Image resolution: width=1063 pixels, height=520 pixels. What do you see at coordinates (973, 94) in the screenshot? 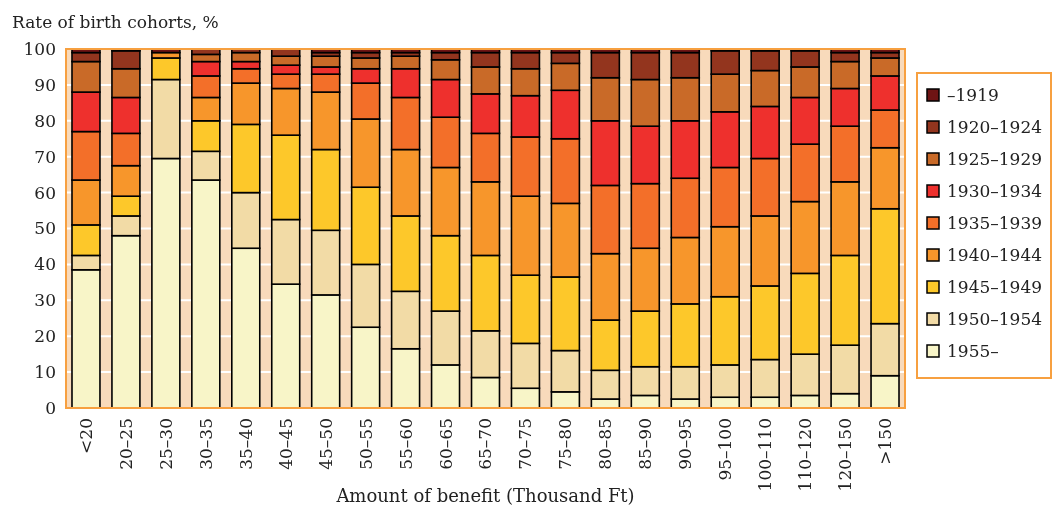
I see `legend-label: –1919` at bounding box center [973, 94].